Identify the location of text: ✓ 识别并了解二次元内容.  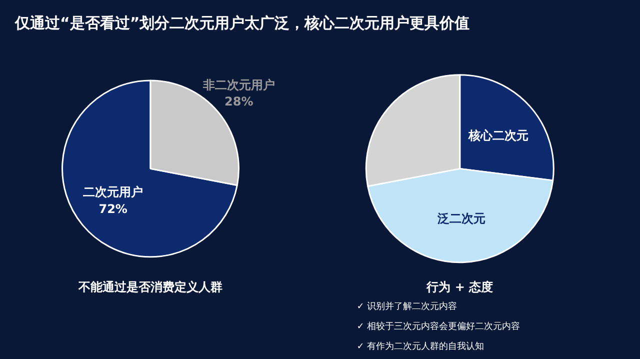
(407, 306).